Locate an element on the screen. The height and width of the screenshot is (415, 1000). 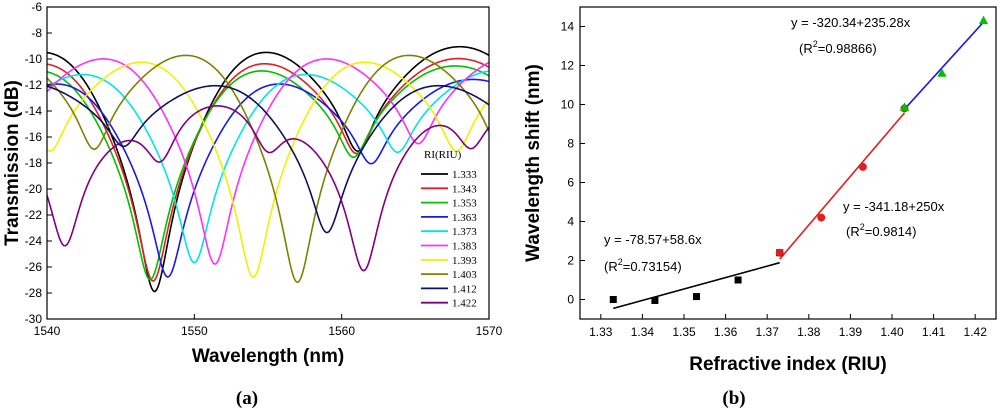
y-tick-label-b: 8 is located at coordinates (570, 144).